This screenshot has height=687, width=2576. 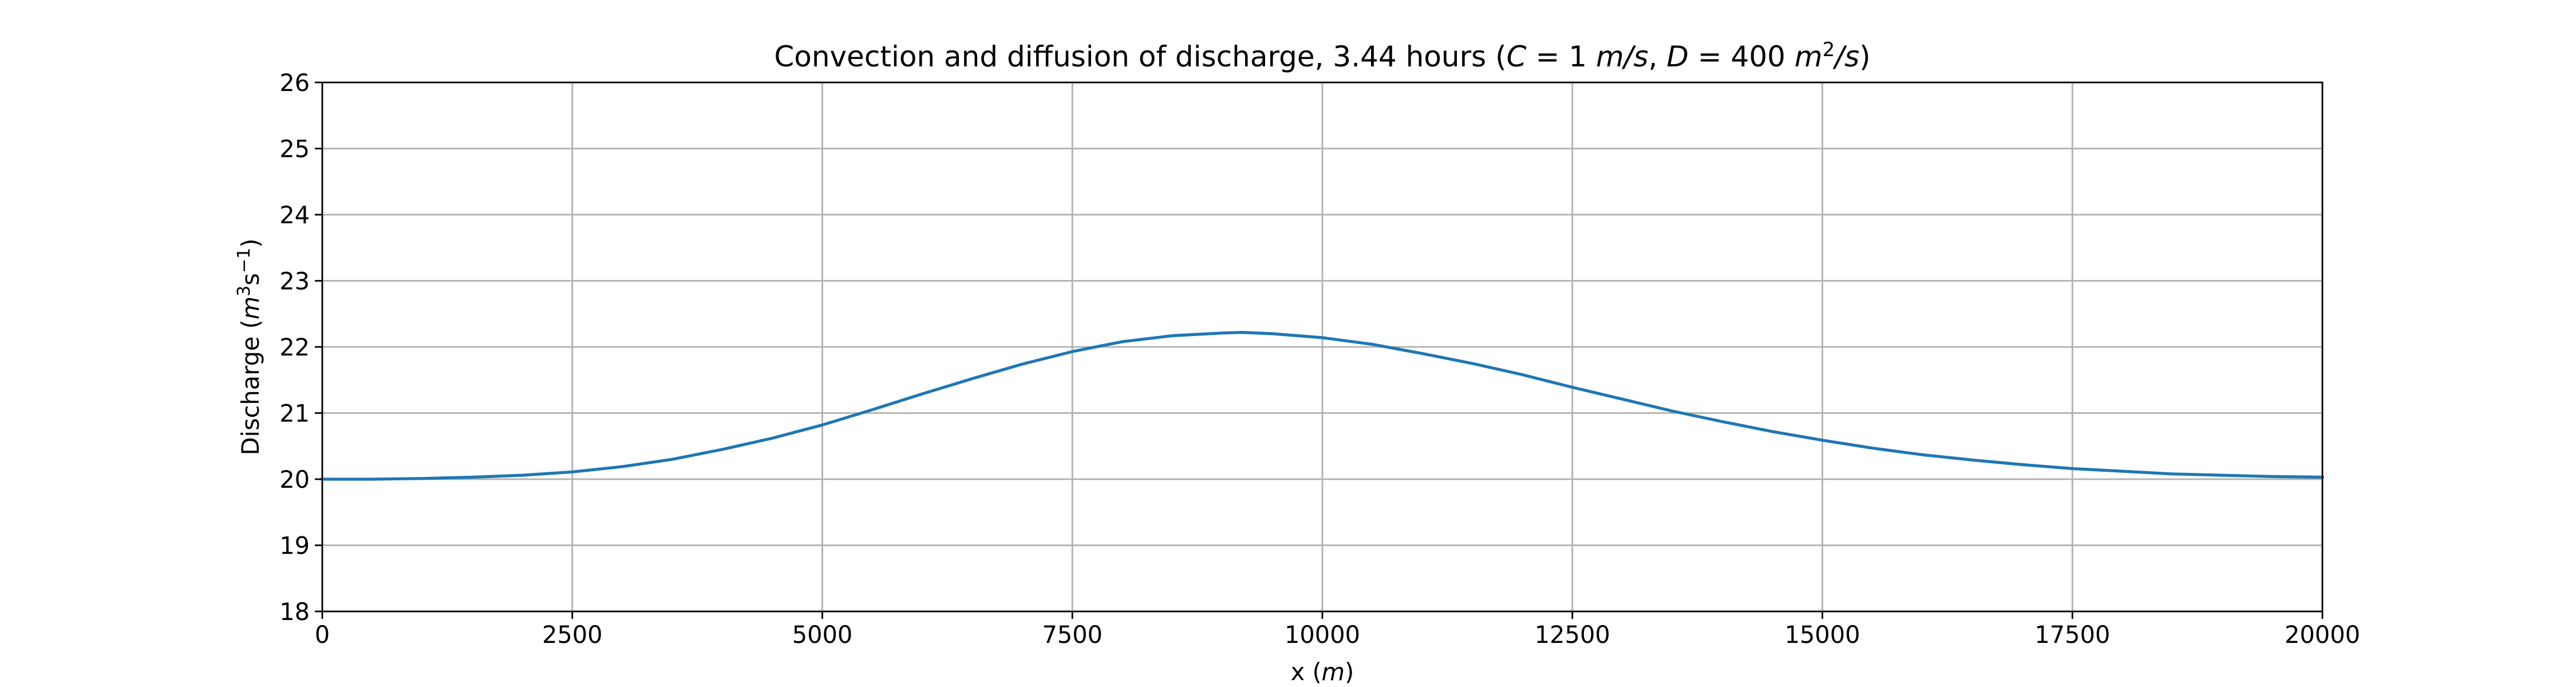 What do you see at coordinates (294, 347) in the screenshot?
I see `y-tick-label: 22` at bounding box center [294, 347].